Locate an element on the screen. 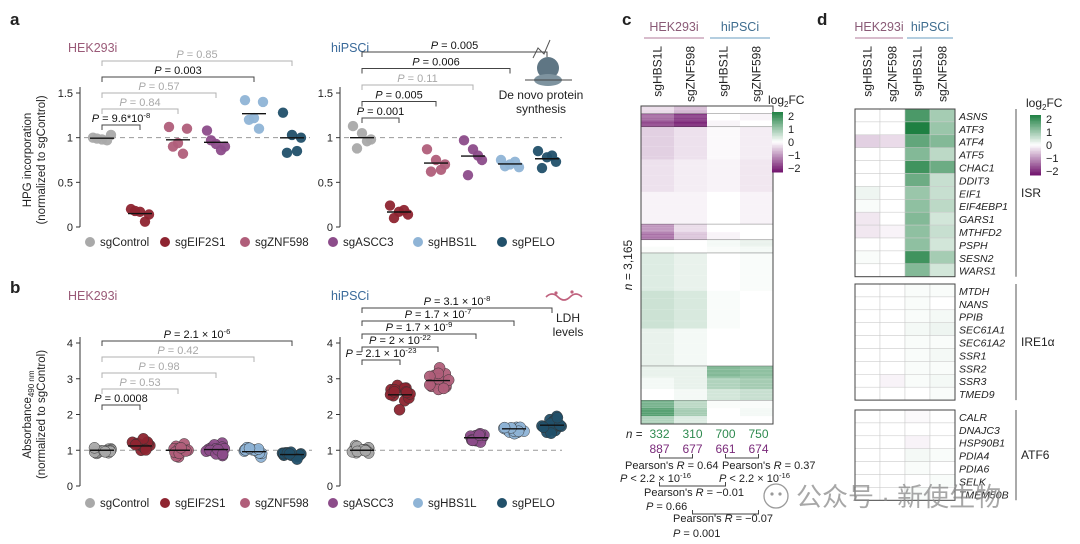 The height and width of the screenshot is (544, 1080). p-value-label: P = 0.006 is located at coordinates (435, 63).